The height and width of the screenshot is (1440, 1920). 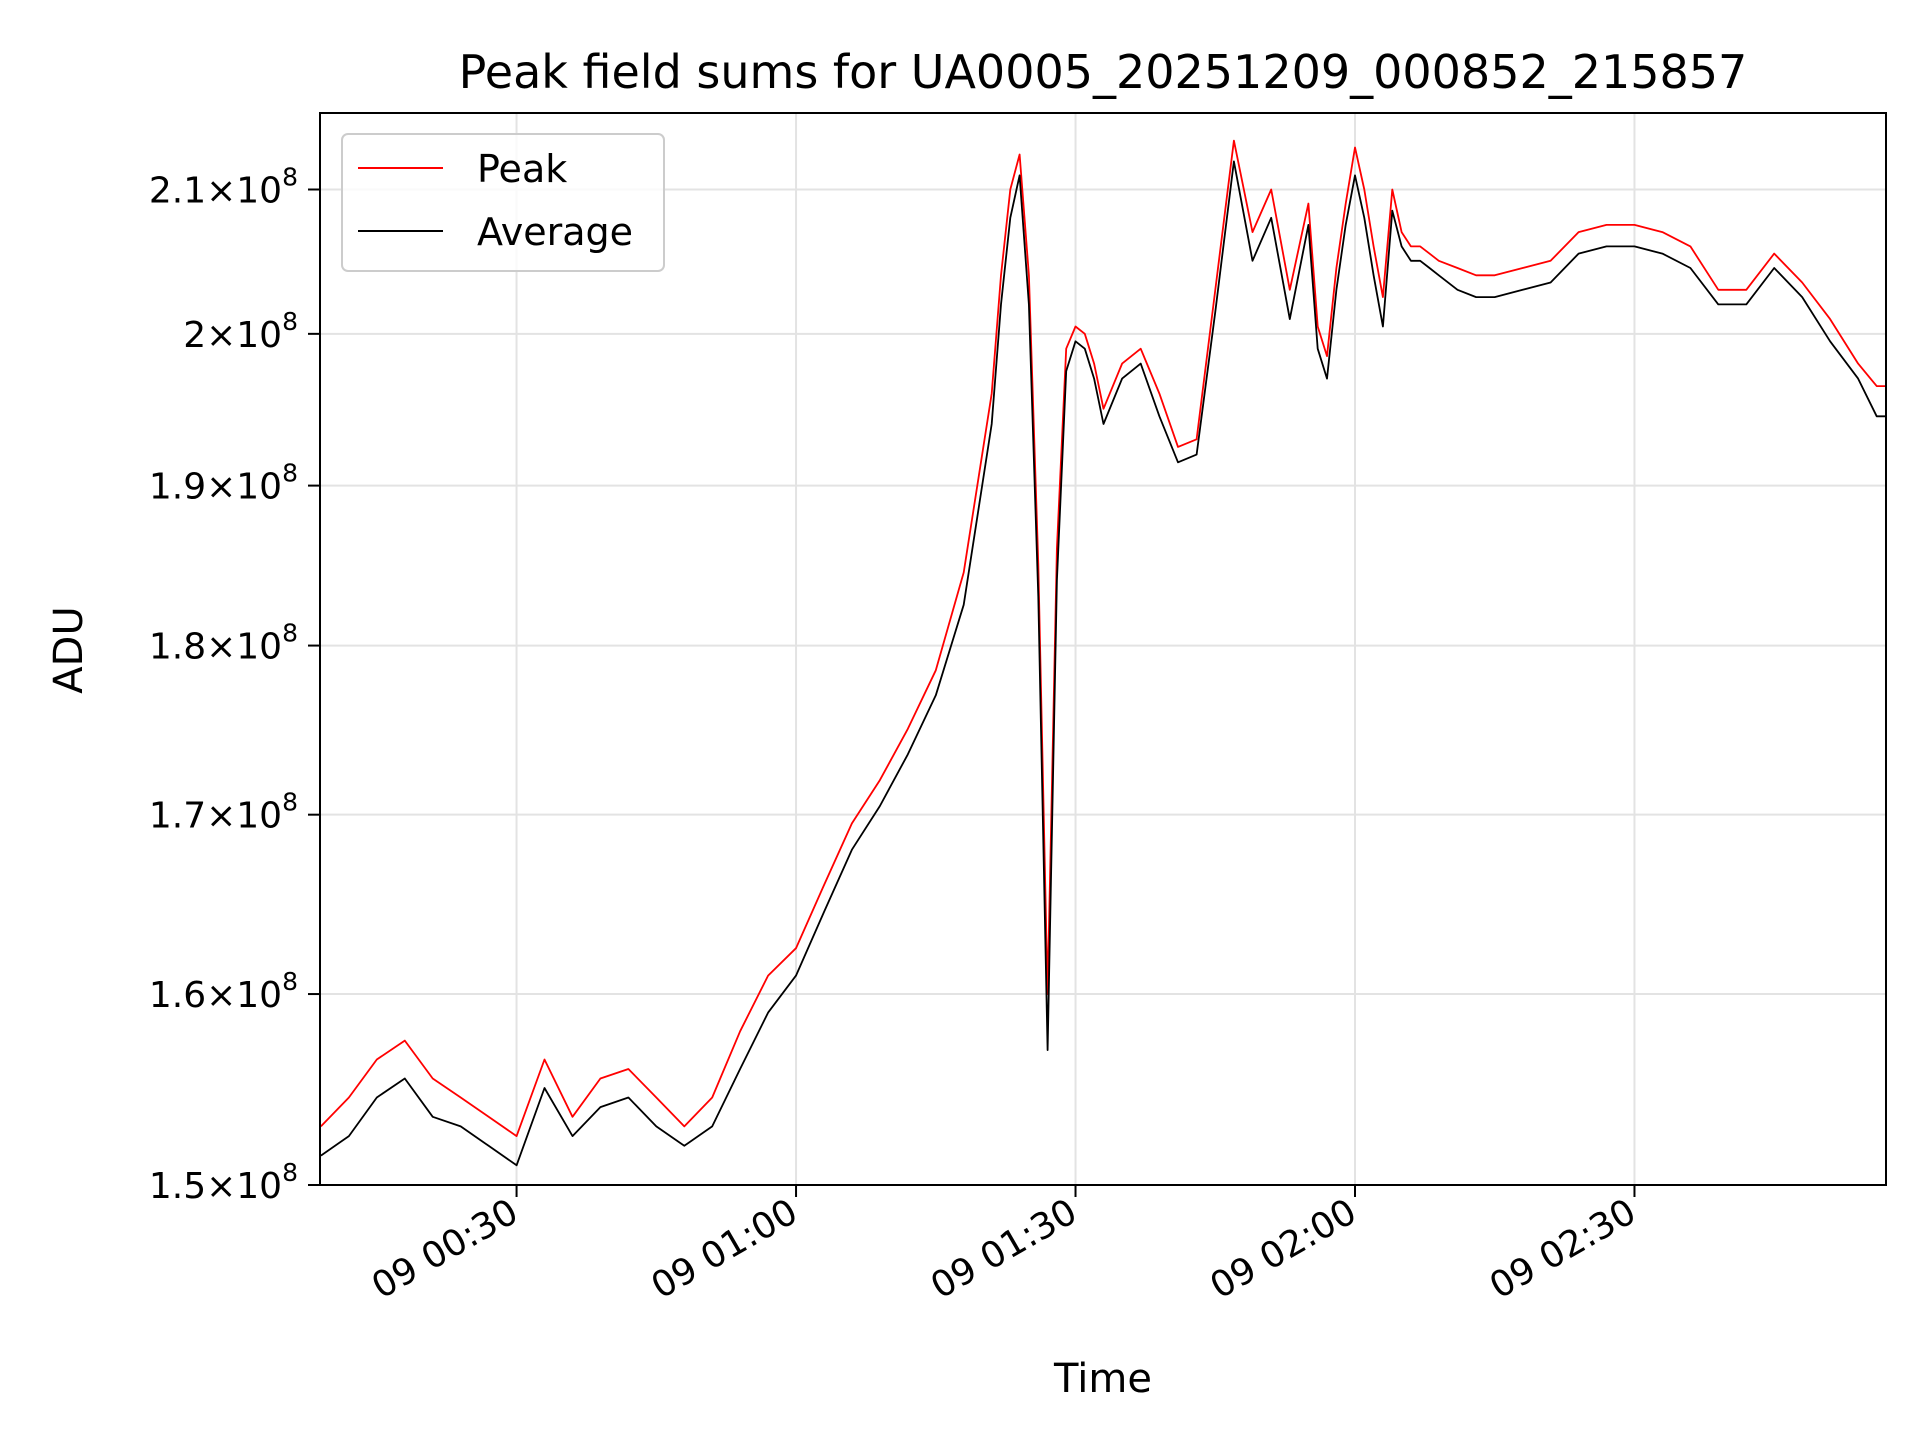 I want to click on x-axis-label: Time, so click(x=1102, y=1379).